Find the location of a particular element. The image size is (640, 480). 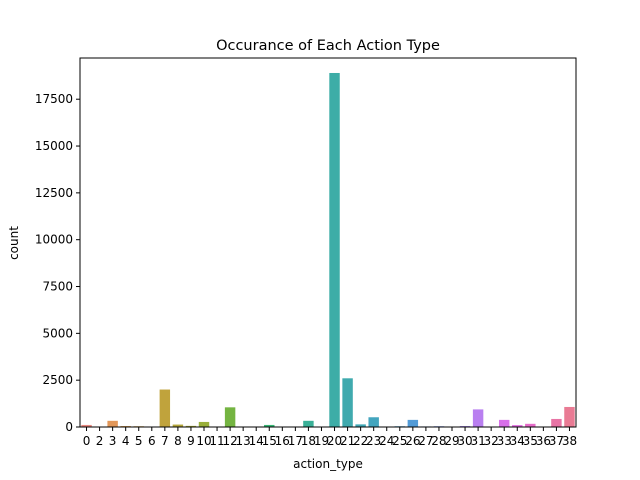

x-tick-label: 20 is located at coordinates (334, 441).